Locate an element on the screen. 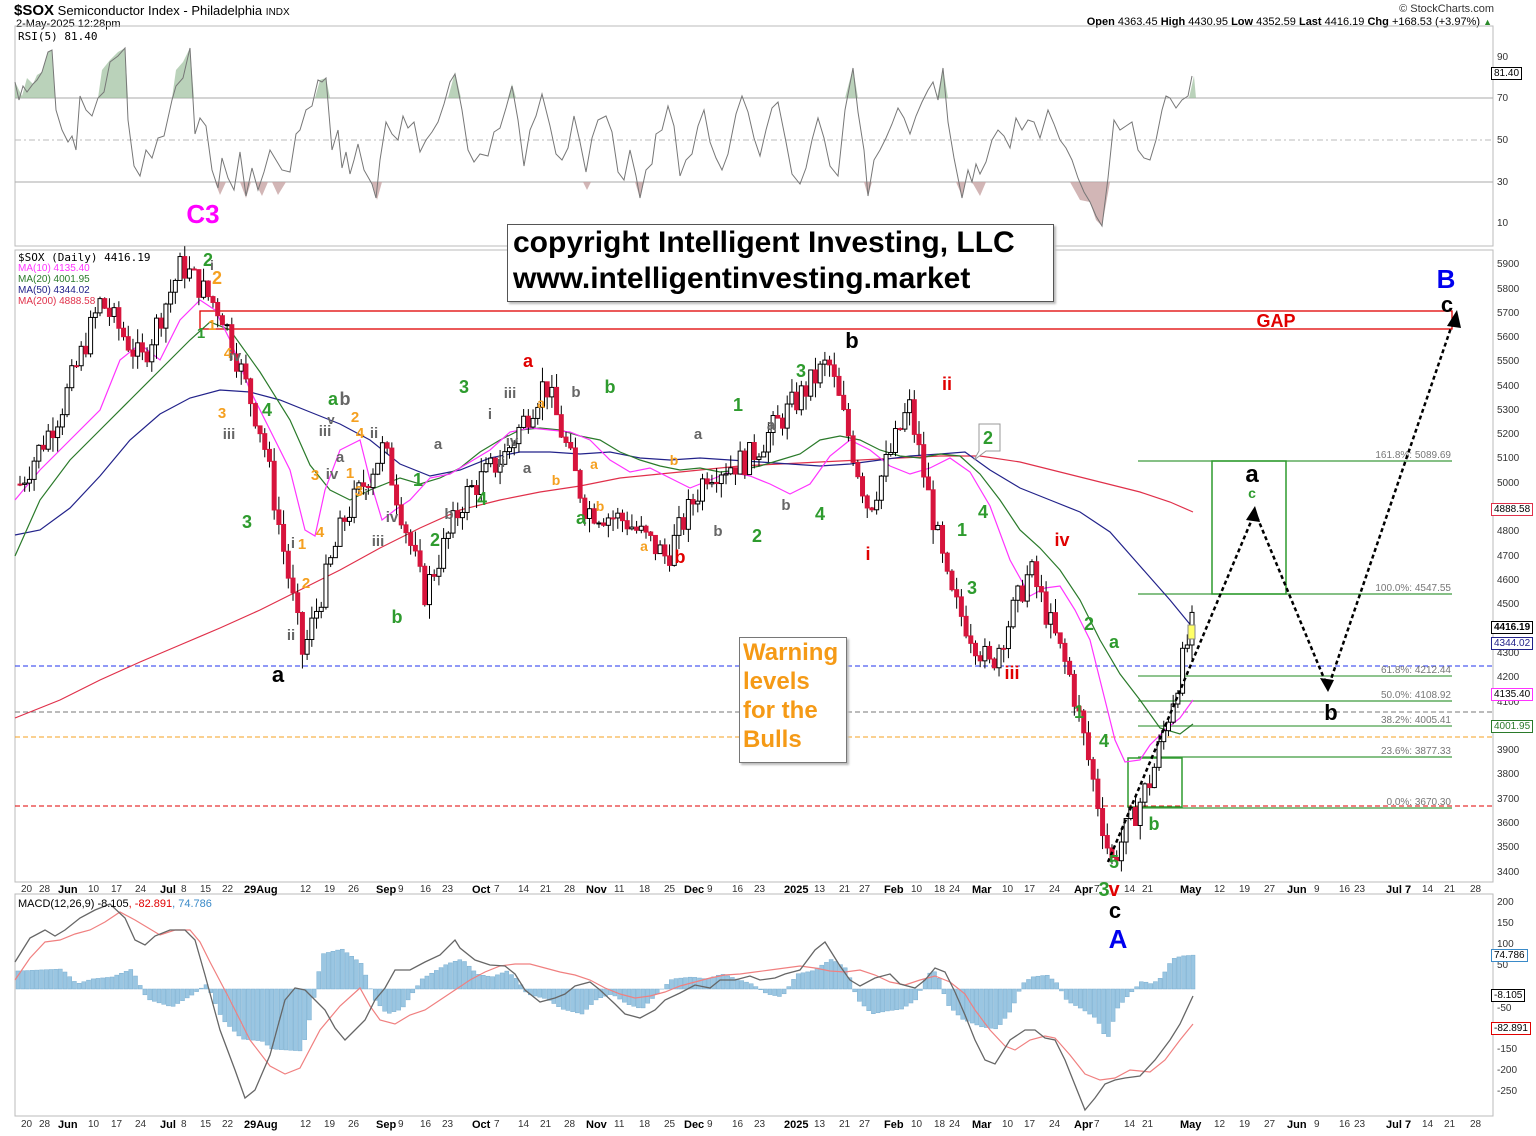 The image size is (1536, 1136). last-value: 4416.19 is located at coordinates (1344, 22).